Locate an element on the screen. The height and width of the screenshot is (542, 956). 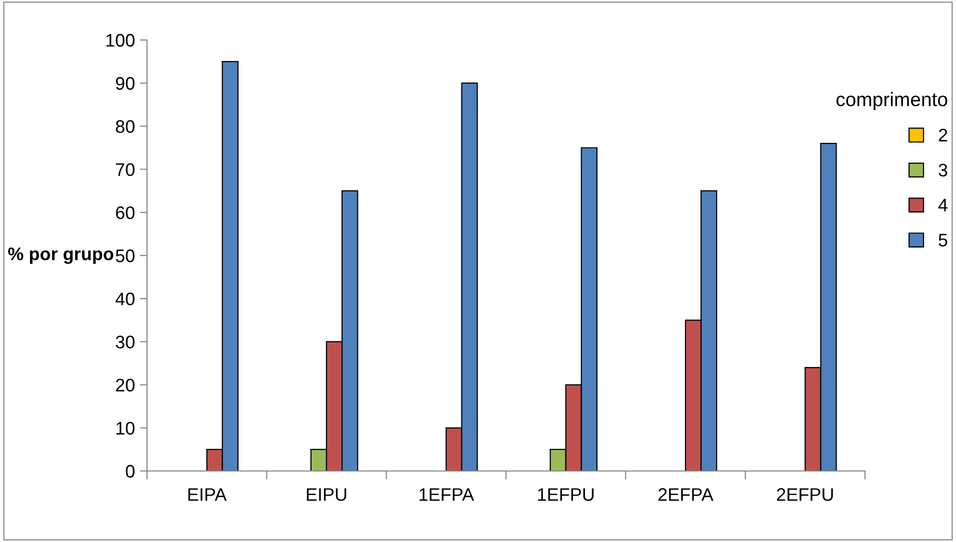
x-tick-label: 2EFPU is located at coordinates (804, 494).